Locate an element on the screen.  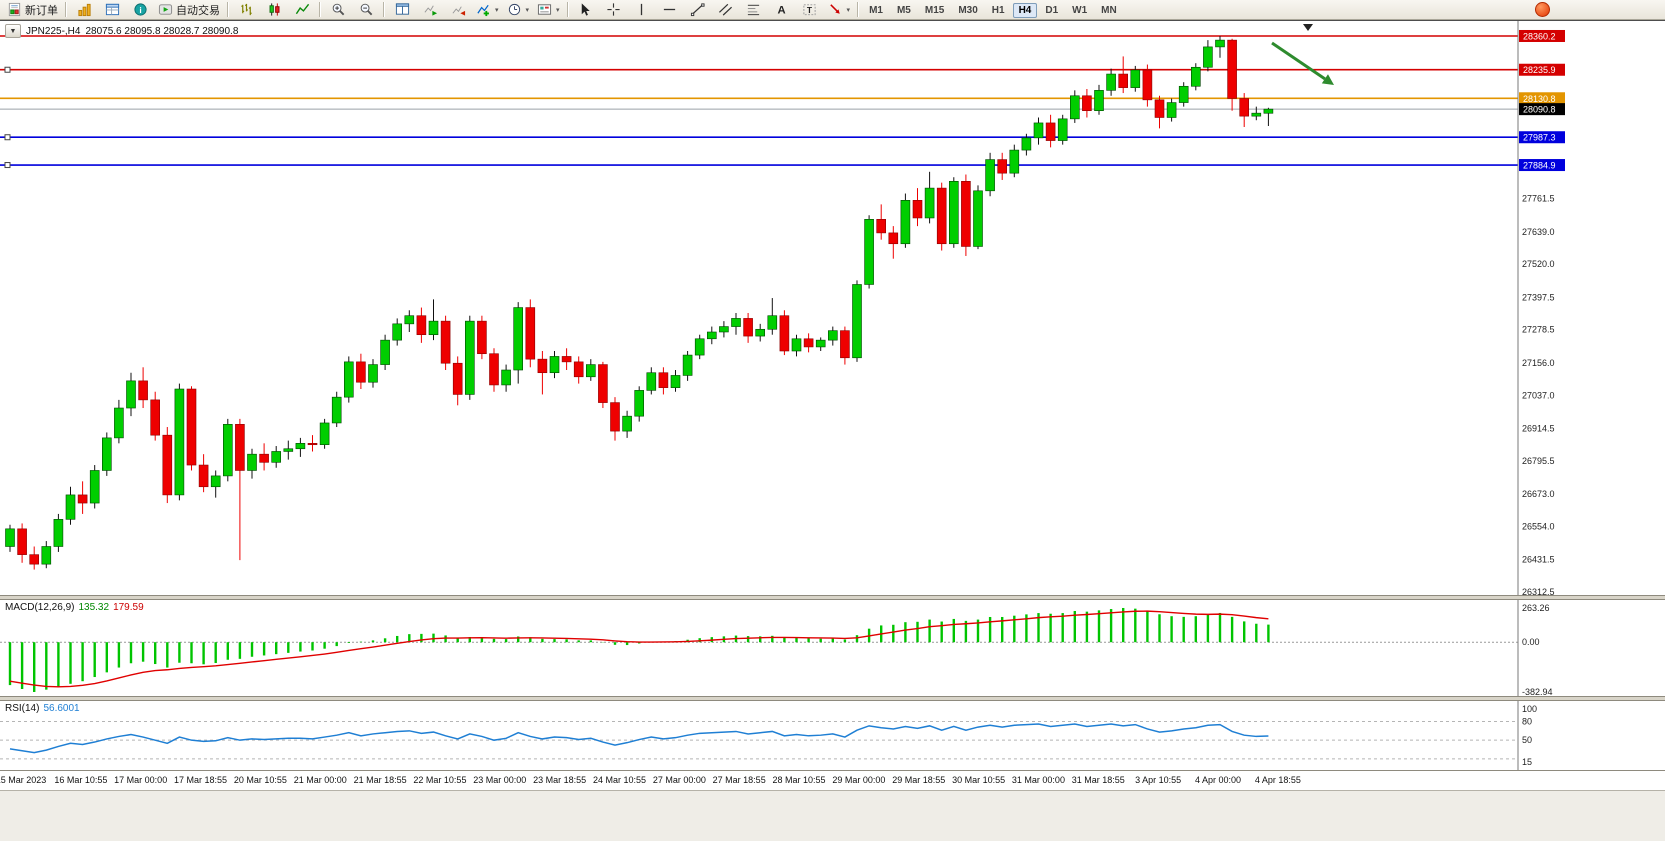
market-watch-icon is located at coordinates (112, 9).